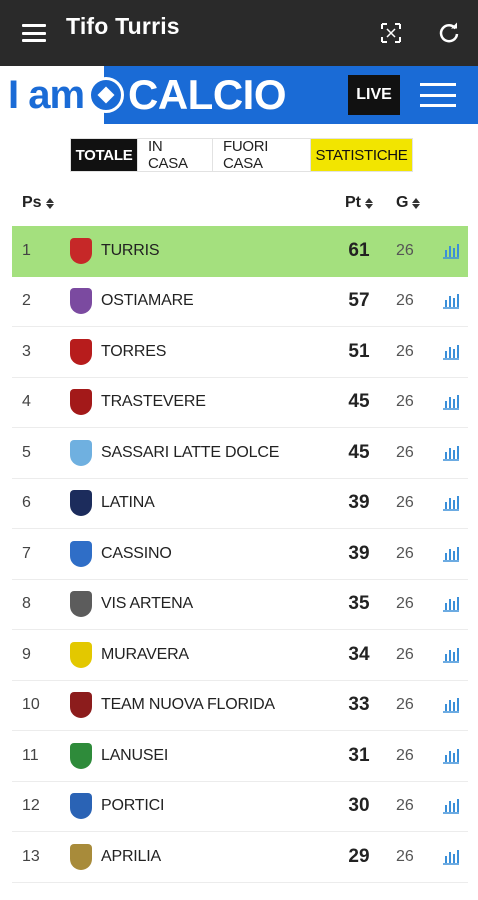 Image resolution: width=478 pixels, height=900 pixels. I want to click on team-name: VIS ARTENA, so click(147, 604).